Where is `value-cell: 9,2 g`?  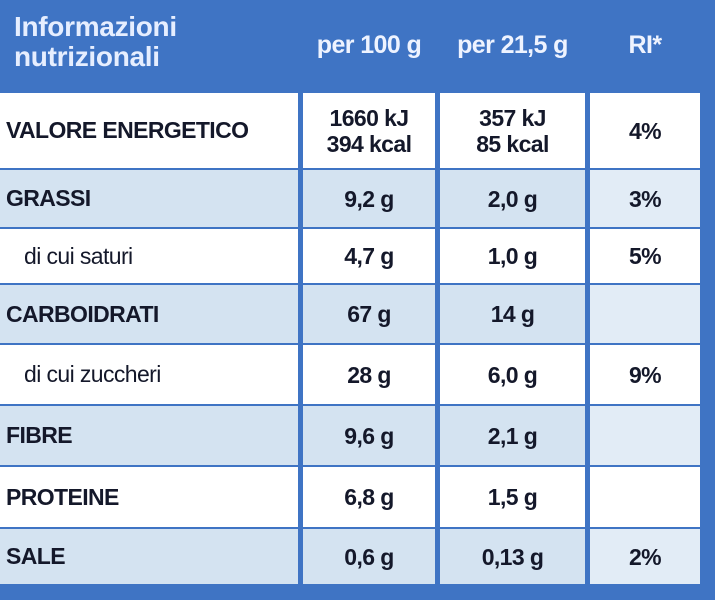
value-cell: 9,2 g is located at coordinates (369, 198).